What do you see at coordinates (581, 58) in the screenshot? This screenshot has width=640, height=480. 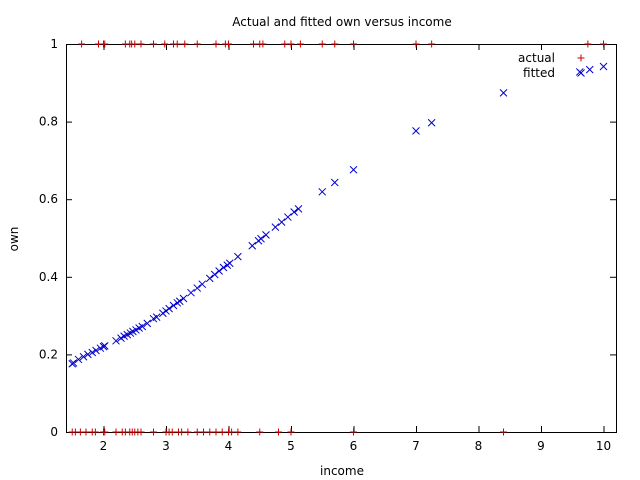 I see `legend-marker-actual` at bounding box center [581, 58].